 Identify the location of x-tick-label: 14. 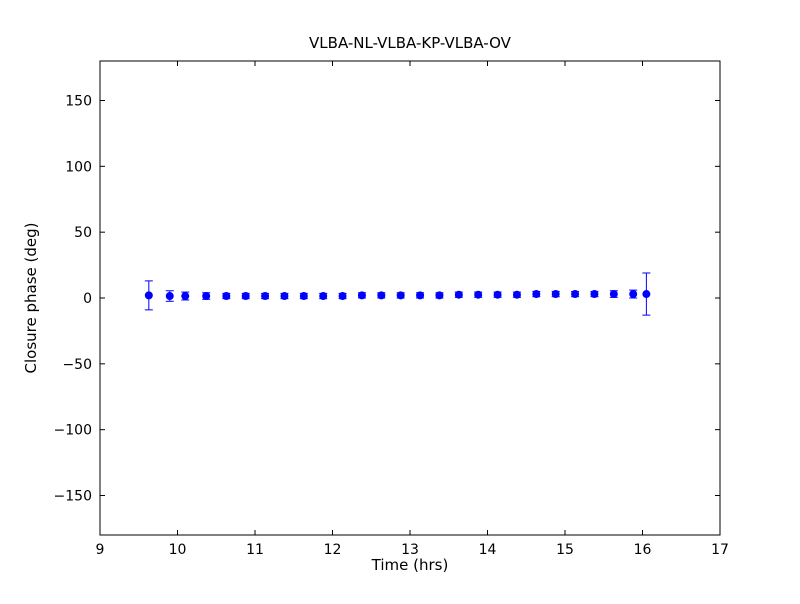
(488, 550).